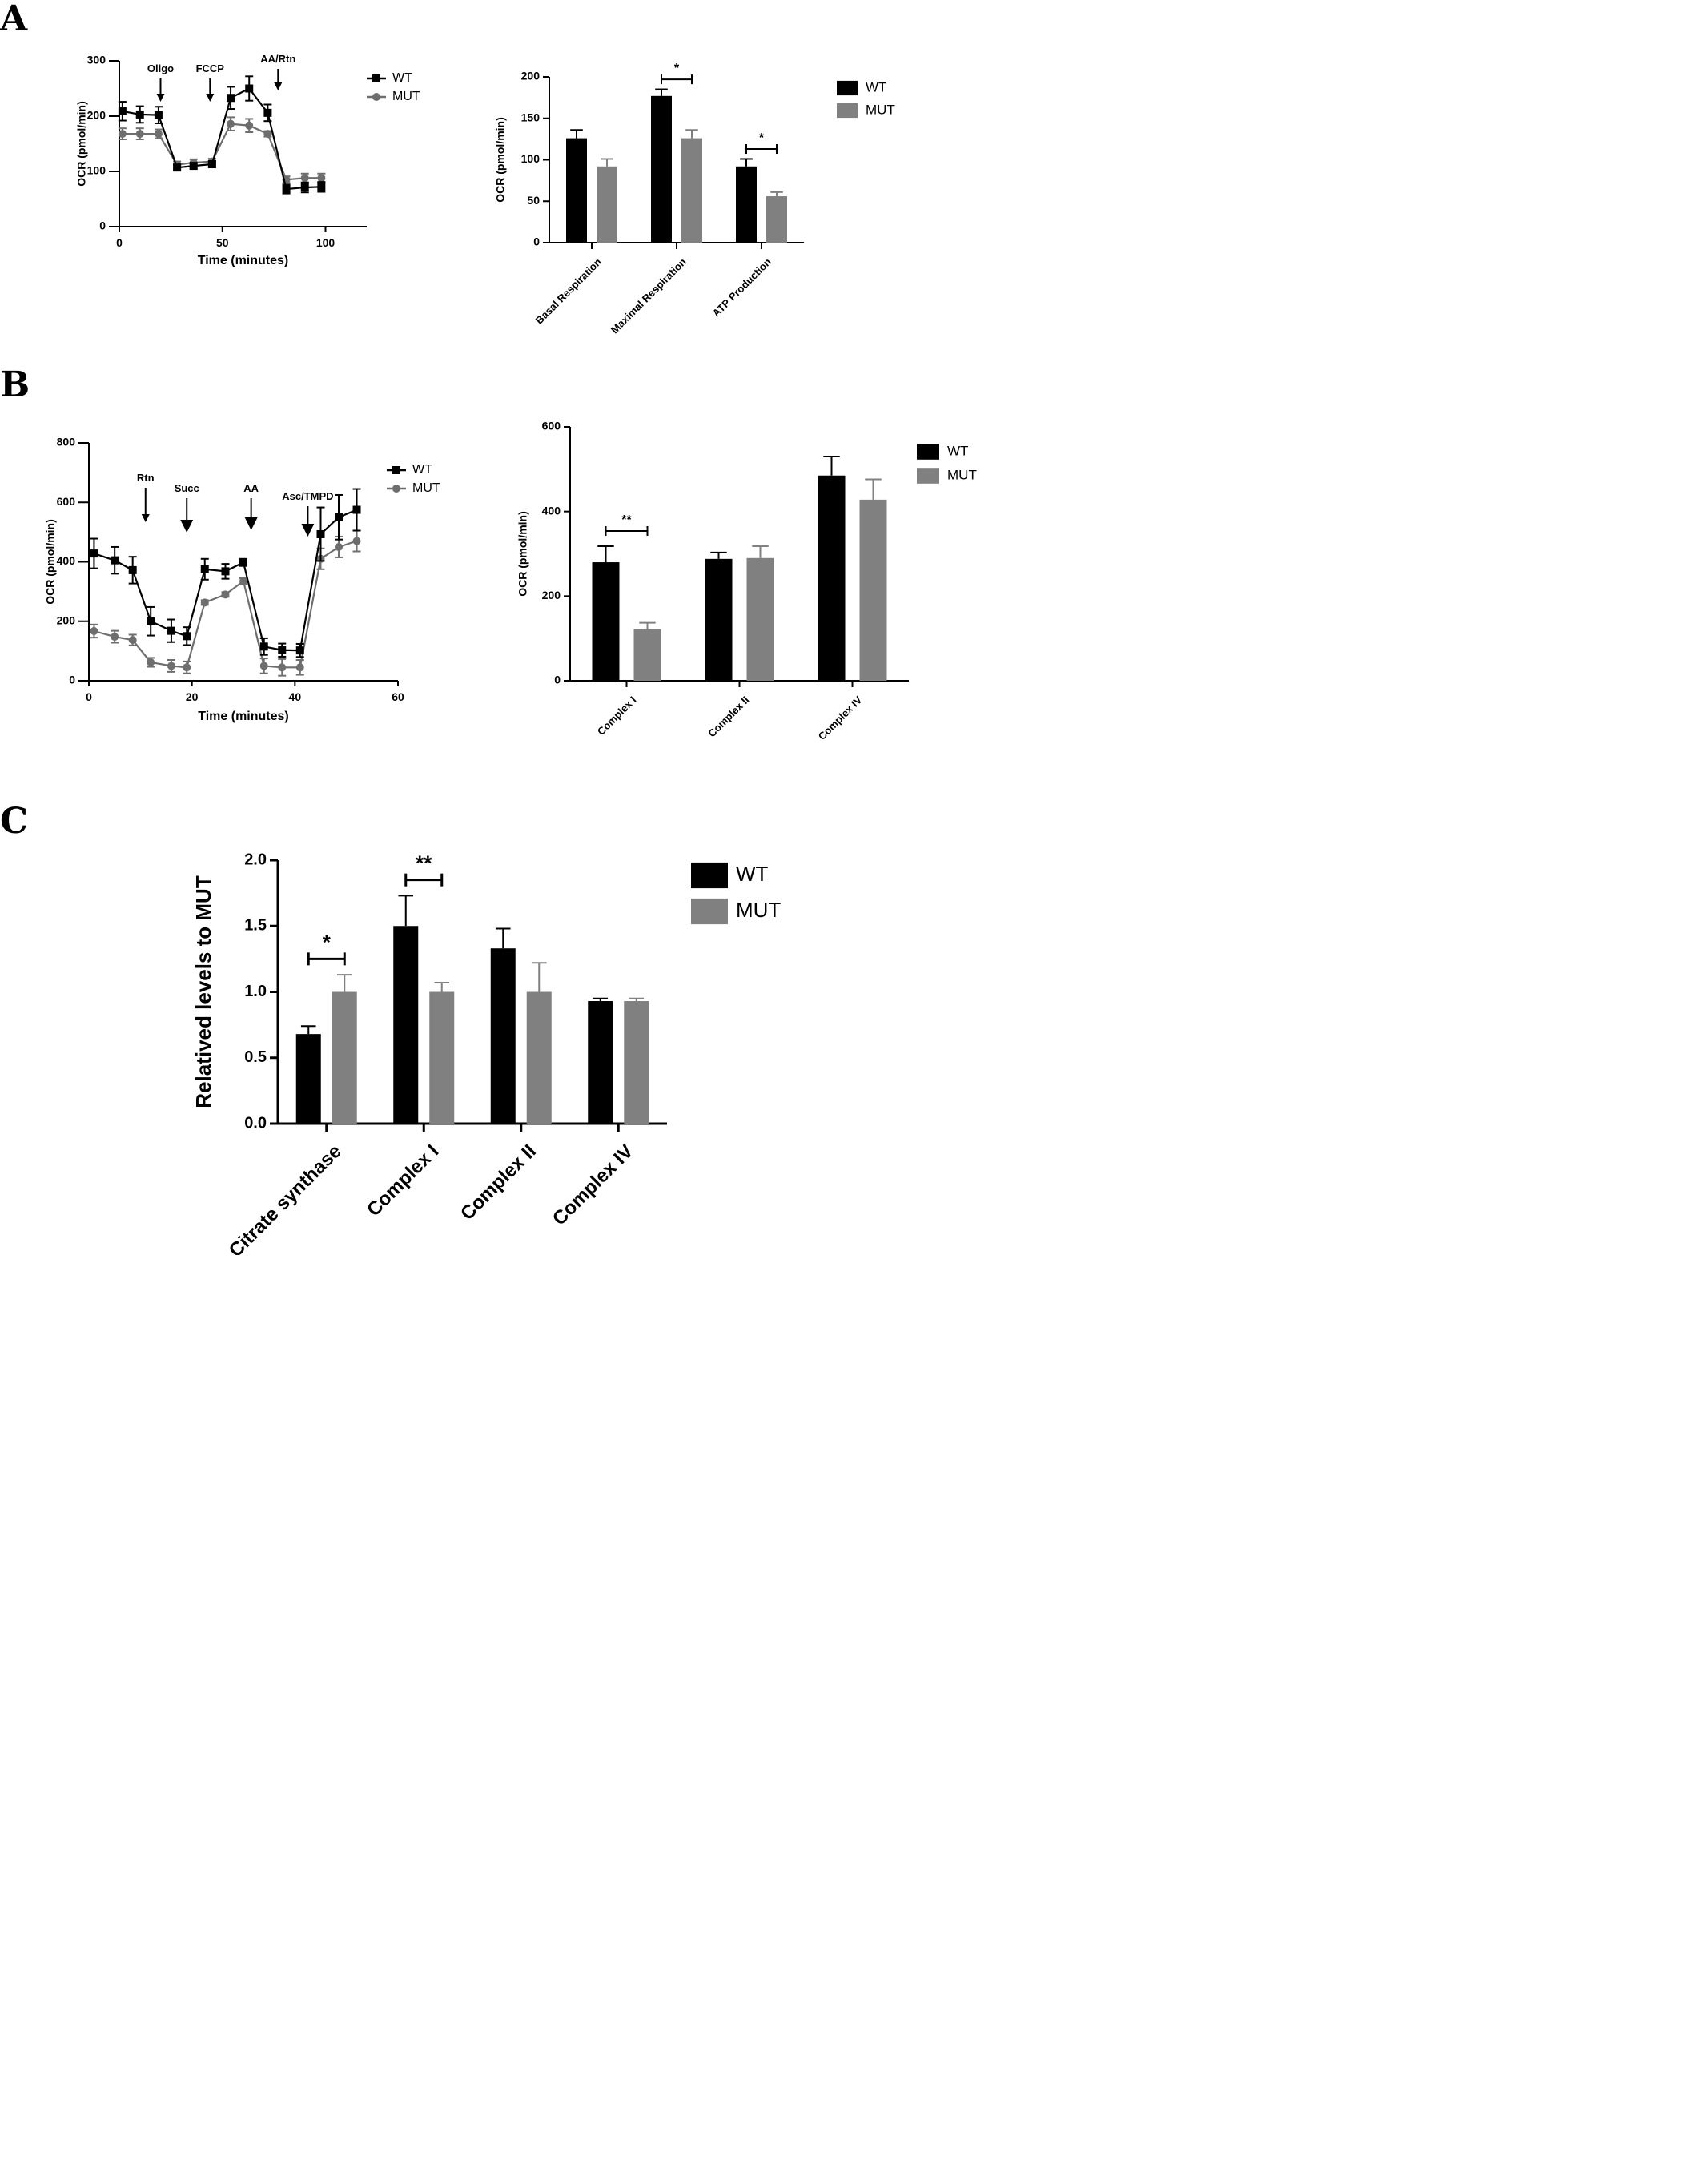  I want to click on y-tick-label: 800, so click(66, 442).